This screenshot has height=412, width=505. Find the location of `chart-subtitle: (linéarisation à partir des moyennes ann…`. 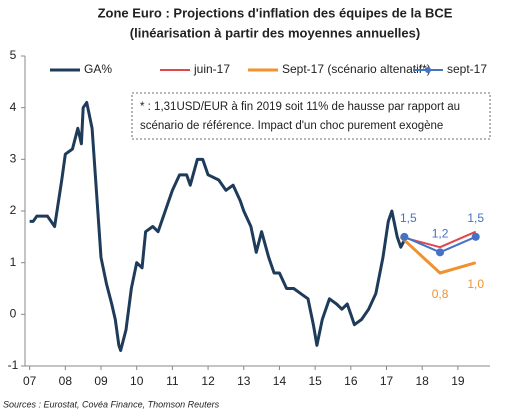

chart-subtitle: (linéarisation à partir des moyennes ann… is located at coordinates (275, 32).